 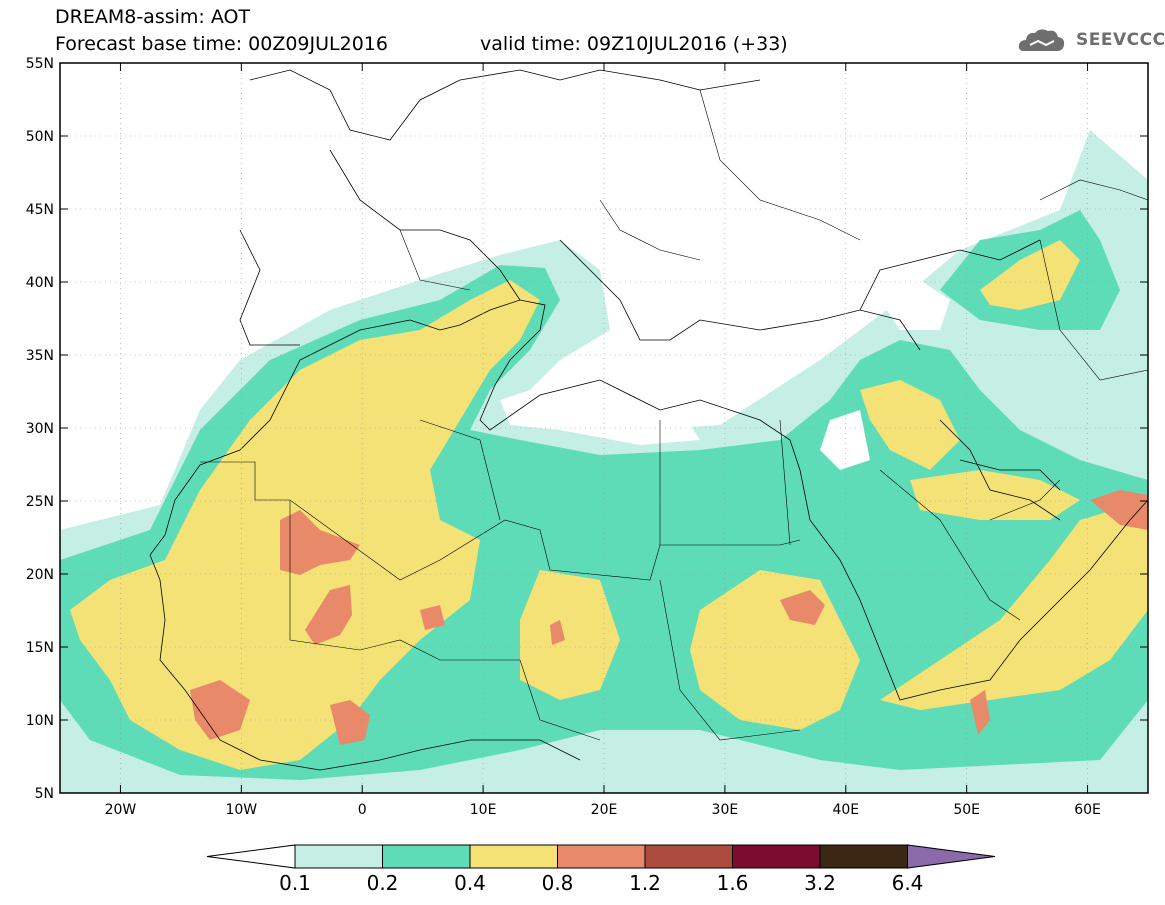 I want to click on colorbar-label: 0.2, so click(x=383, y=883).